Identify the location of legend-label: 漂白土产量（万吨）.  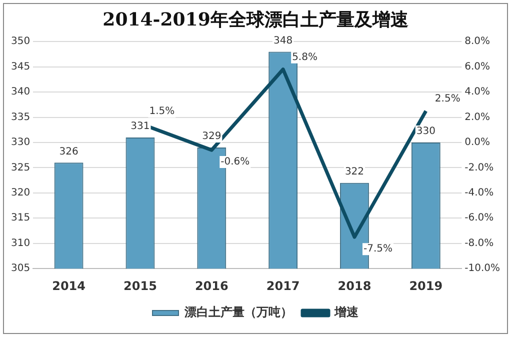
(238, 312).